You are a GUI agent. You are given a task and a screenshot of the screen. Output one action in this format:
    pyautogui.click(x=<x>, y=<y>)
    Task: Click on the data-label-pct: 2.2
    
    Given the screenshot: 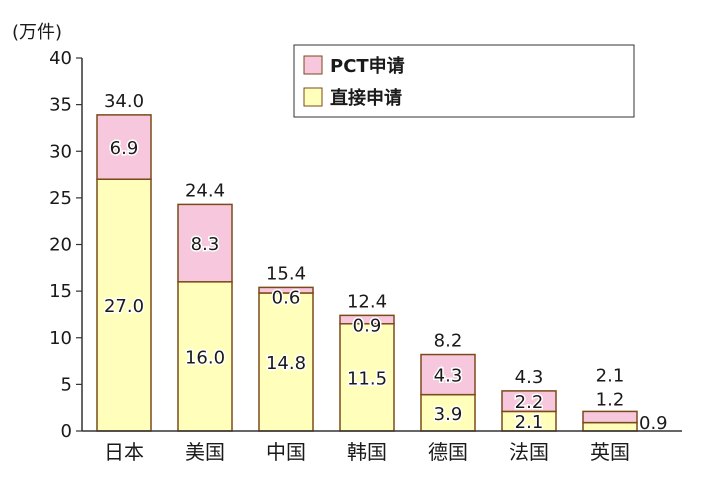 What is the action you would take?
    pyautogui.click(x=529, y=402)
    